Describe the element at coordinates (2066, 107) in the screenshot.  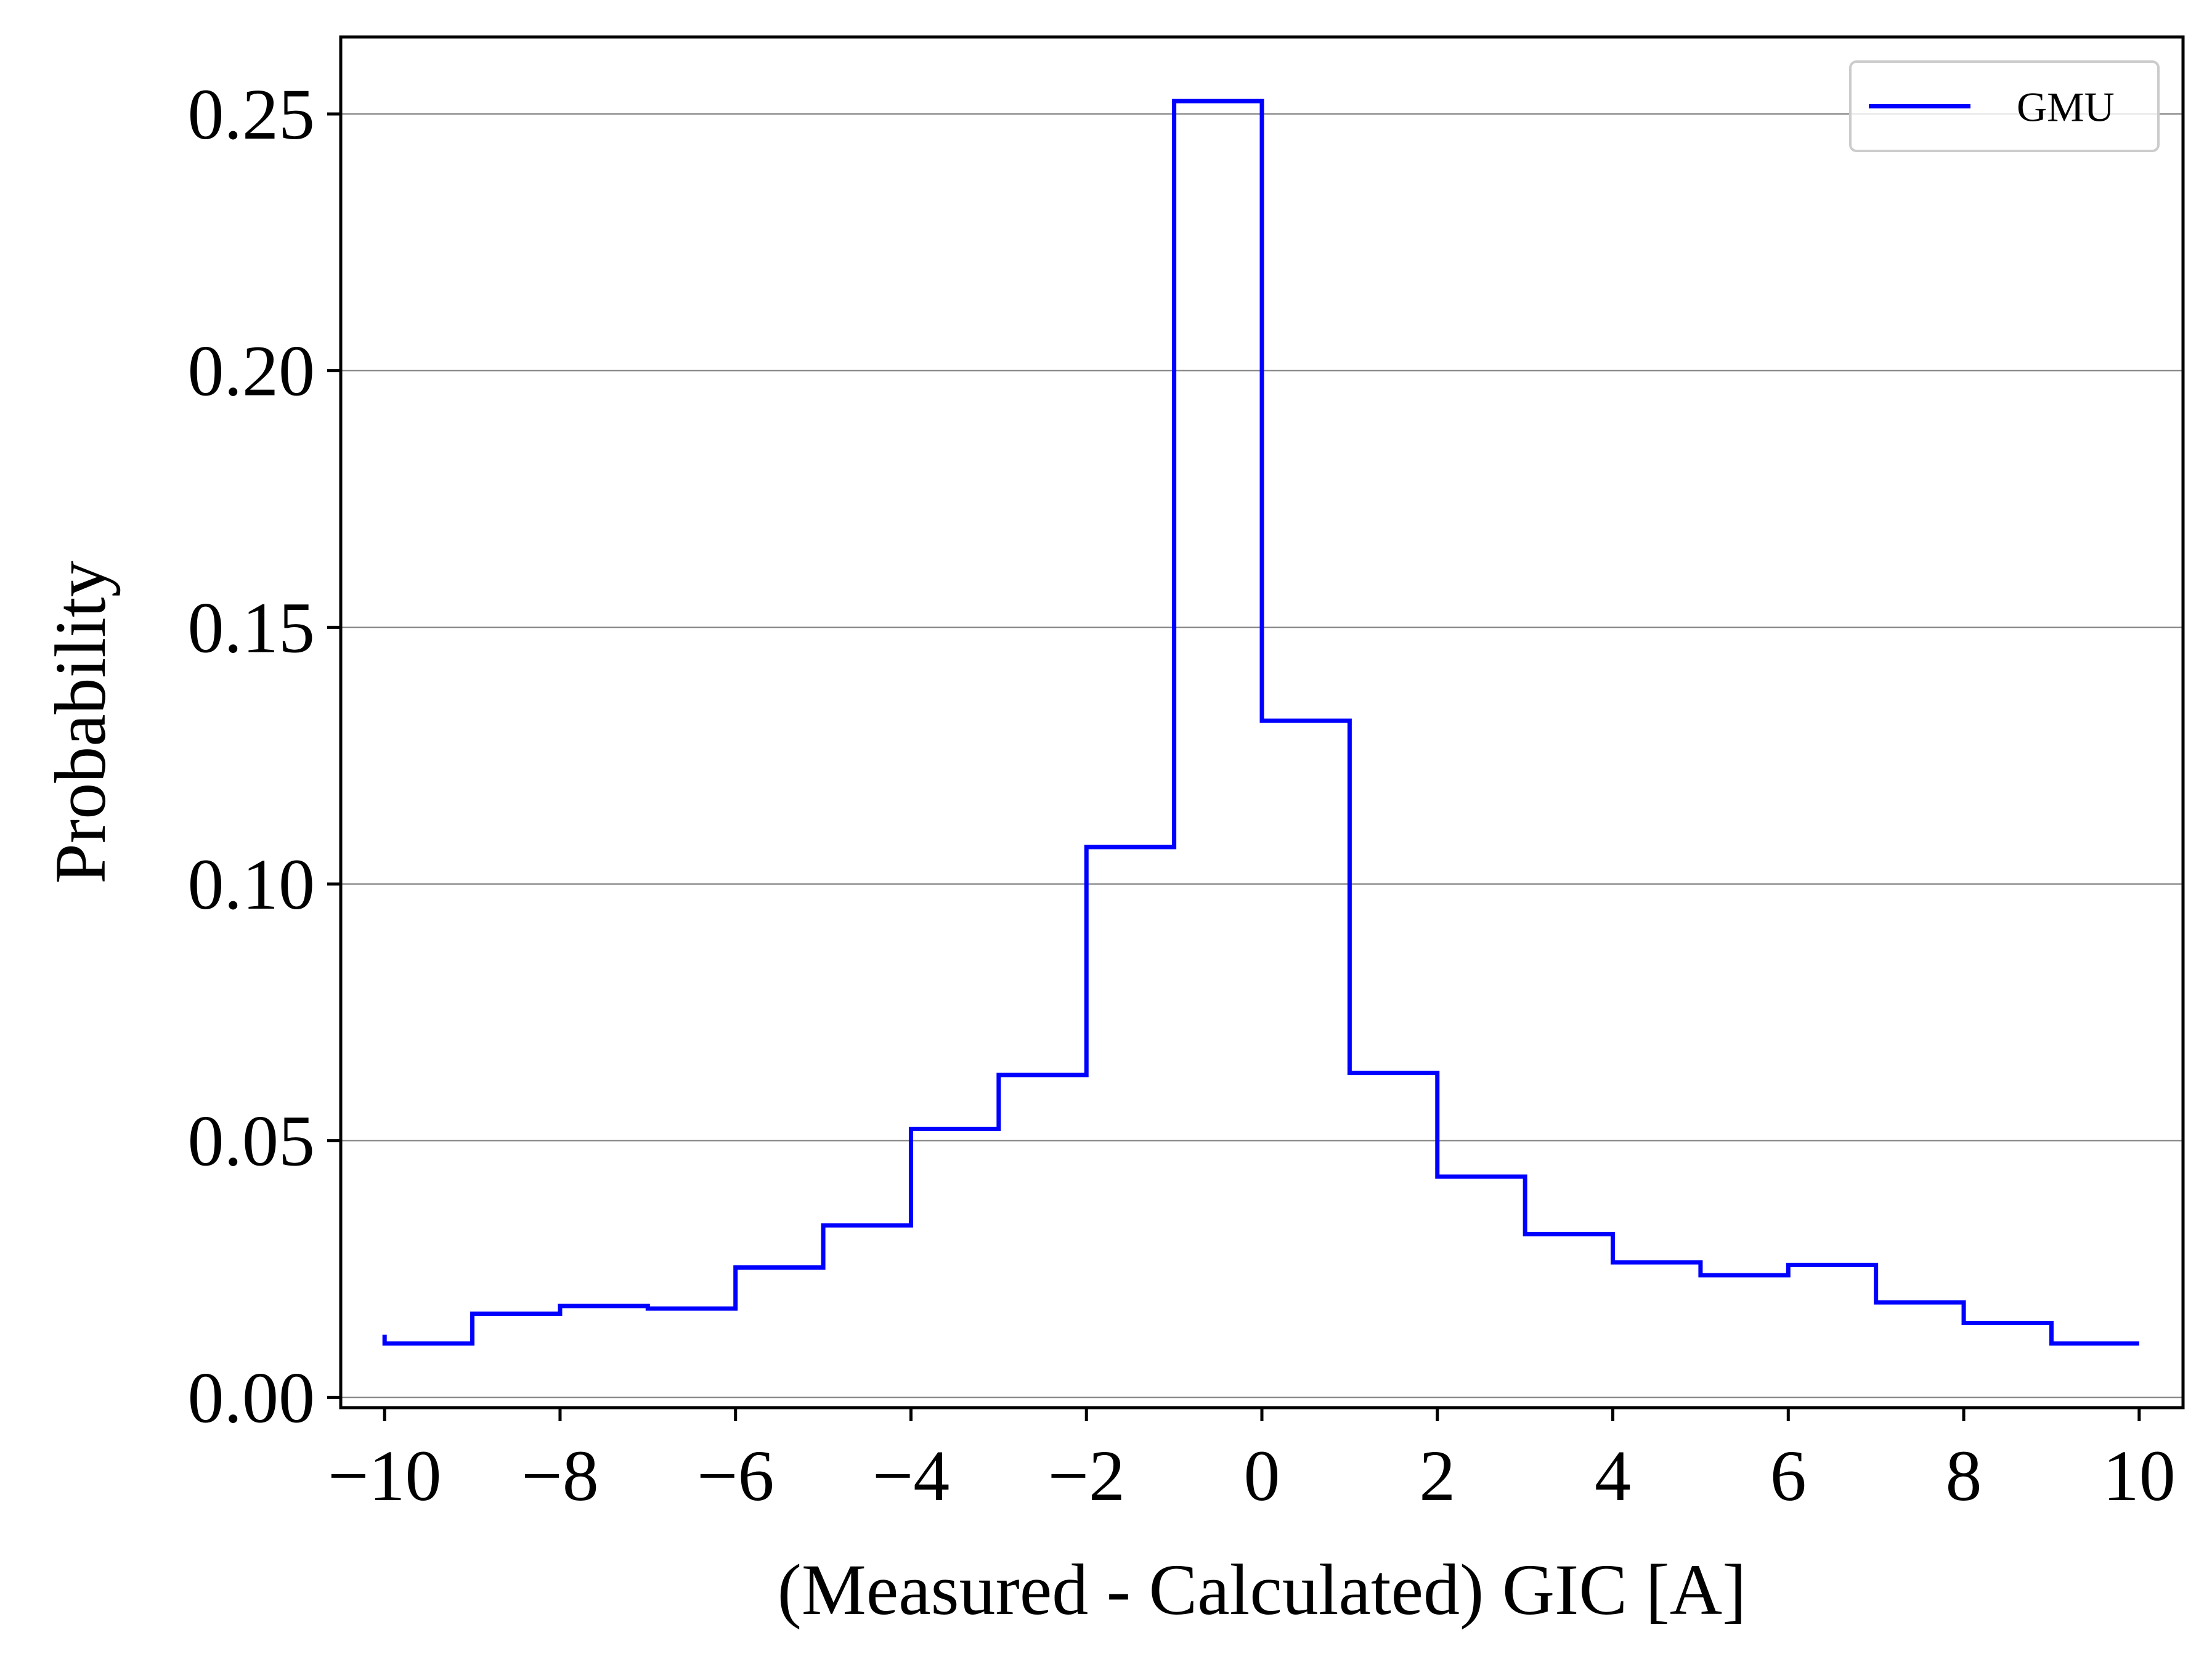
I see `legend-label-gmu: GMU` at that location.